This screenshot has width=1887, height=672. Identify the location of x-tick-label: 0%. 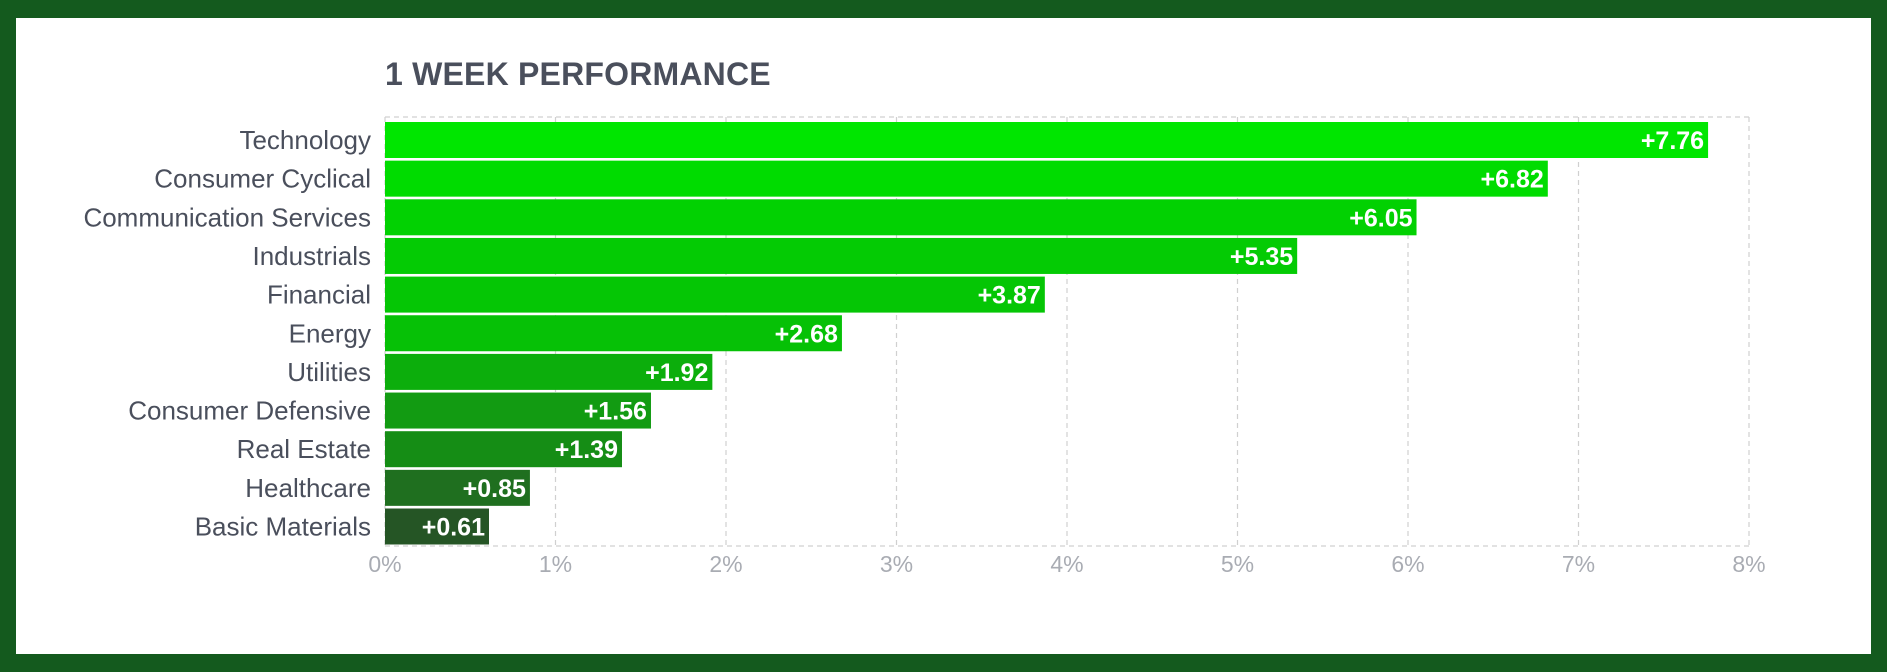
(384, 564).